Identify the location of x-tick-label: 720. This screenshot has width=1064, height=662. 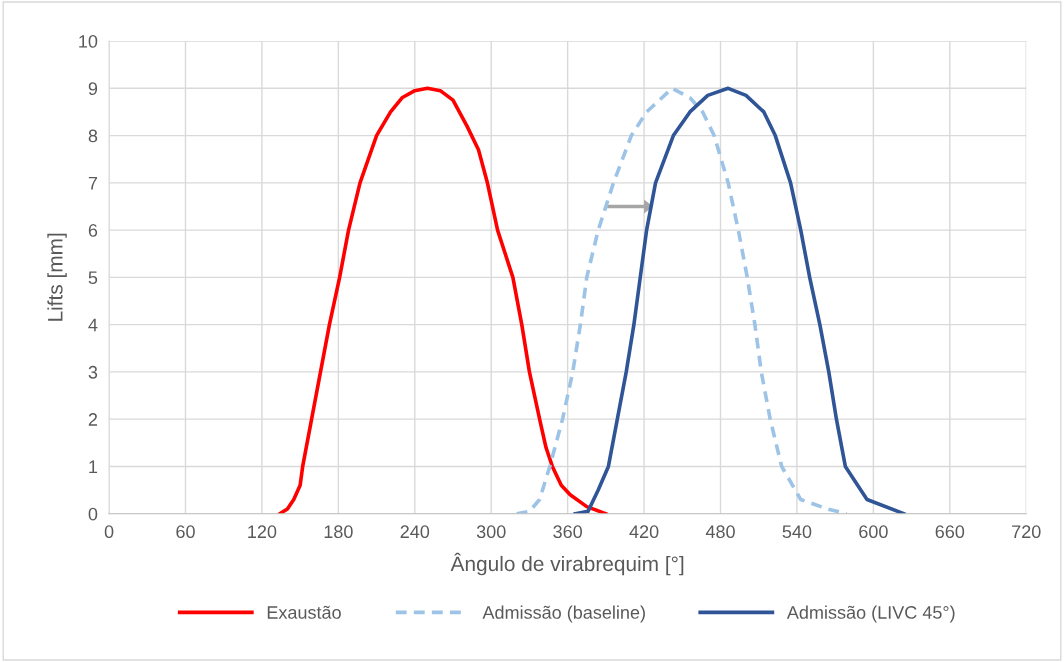
(1026, 532).